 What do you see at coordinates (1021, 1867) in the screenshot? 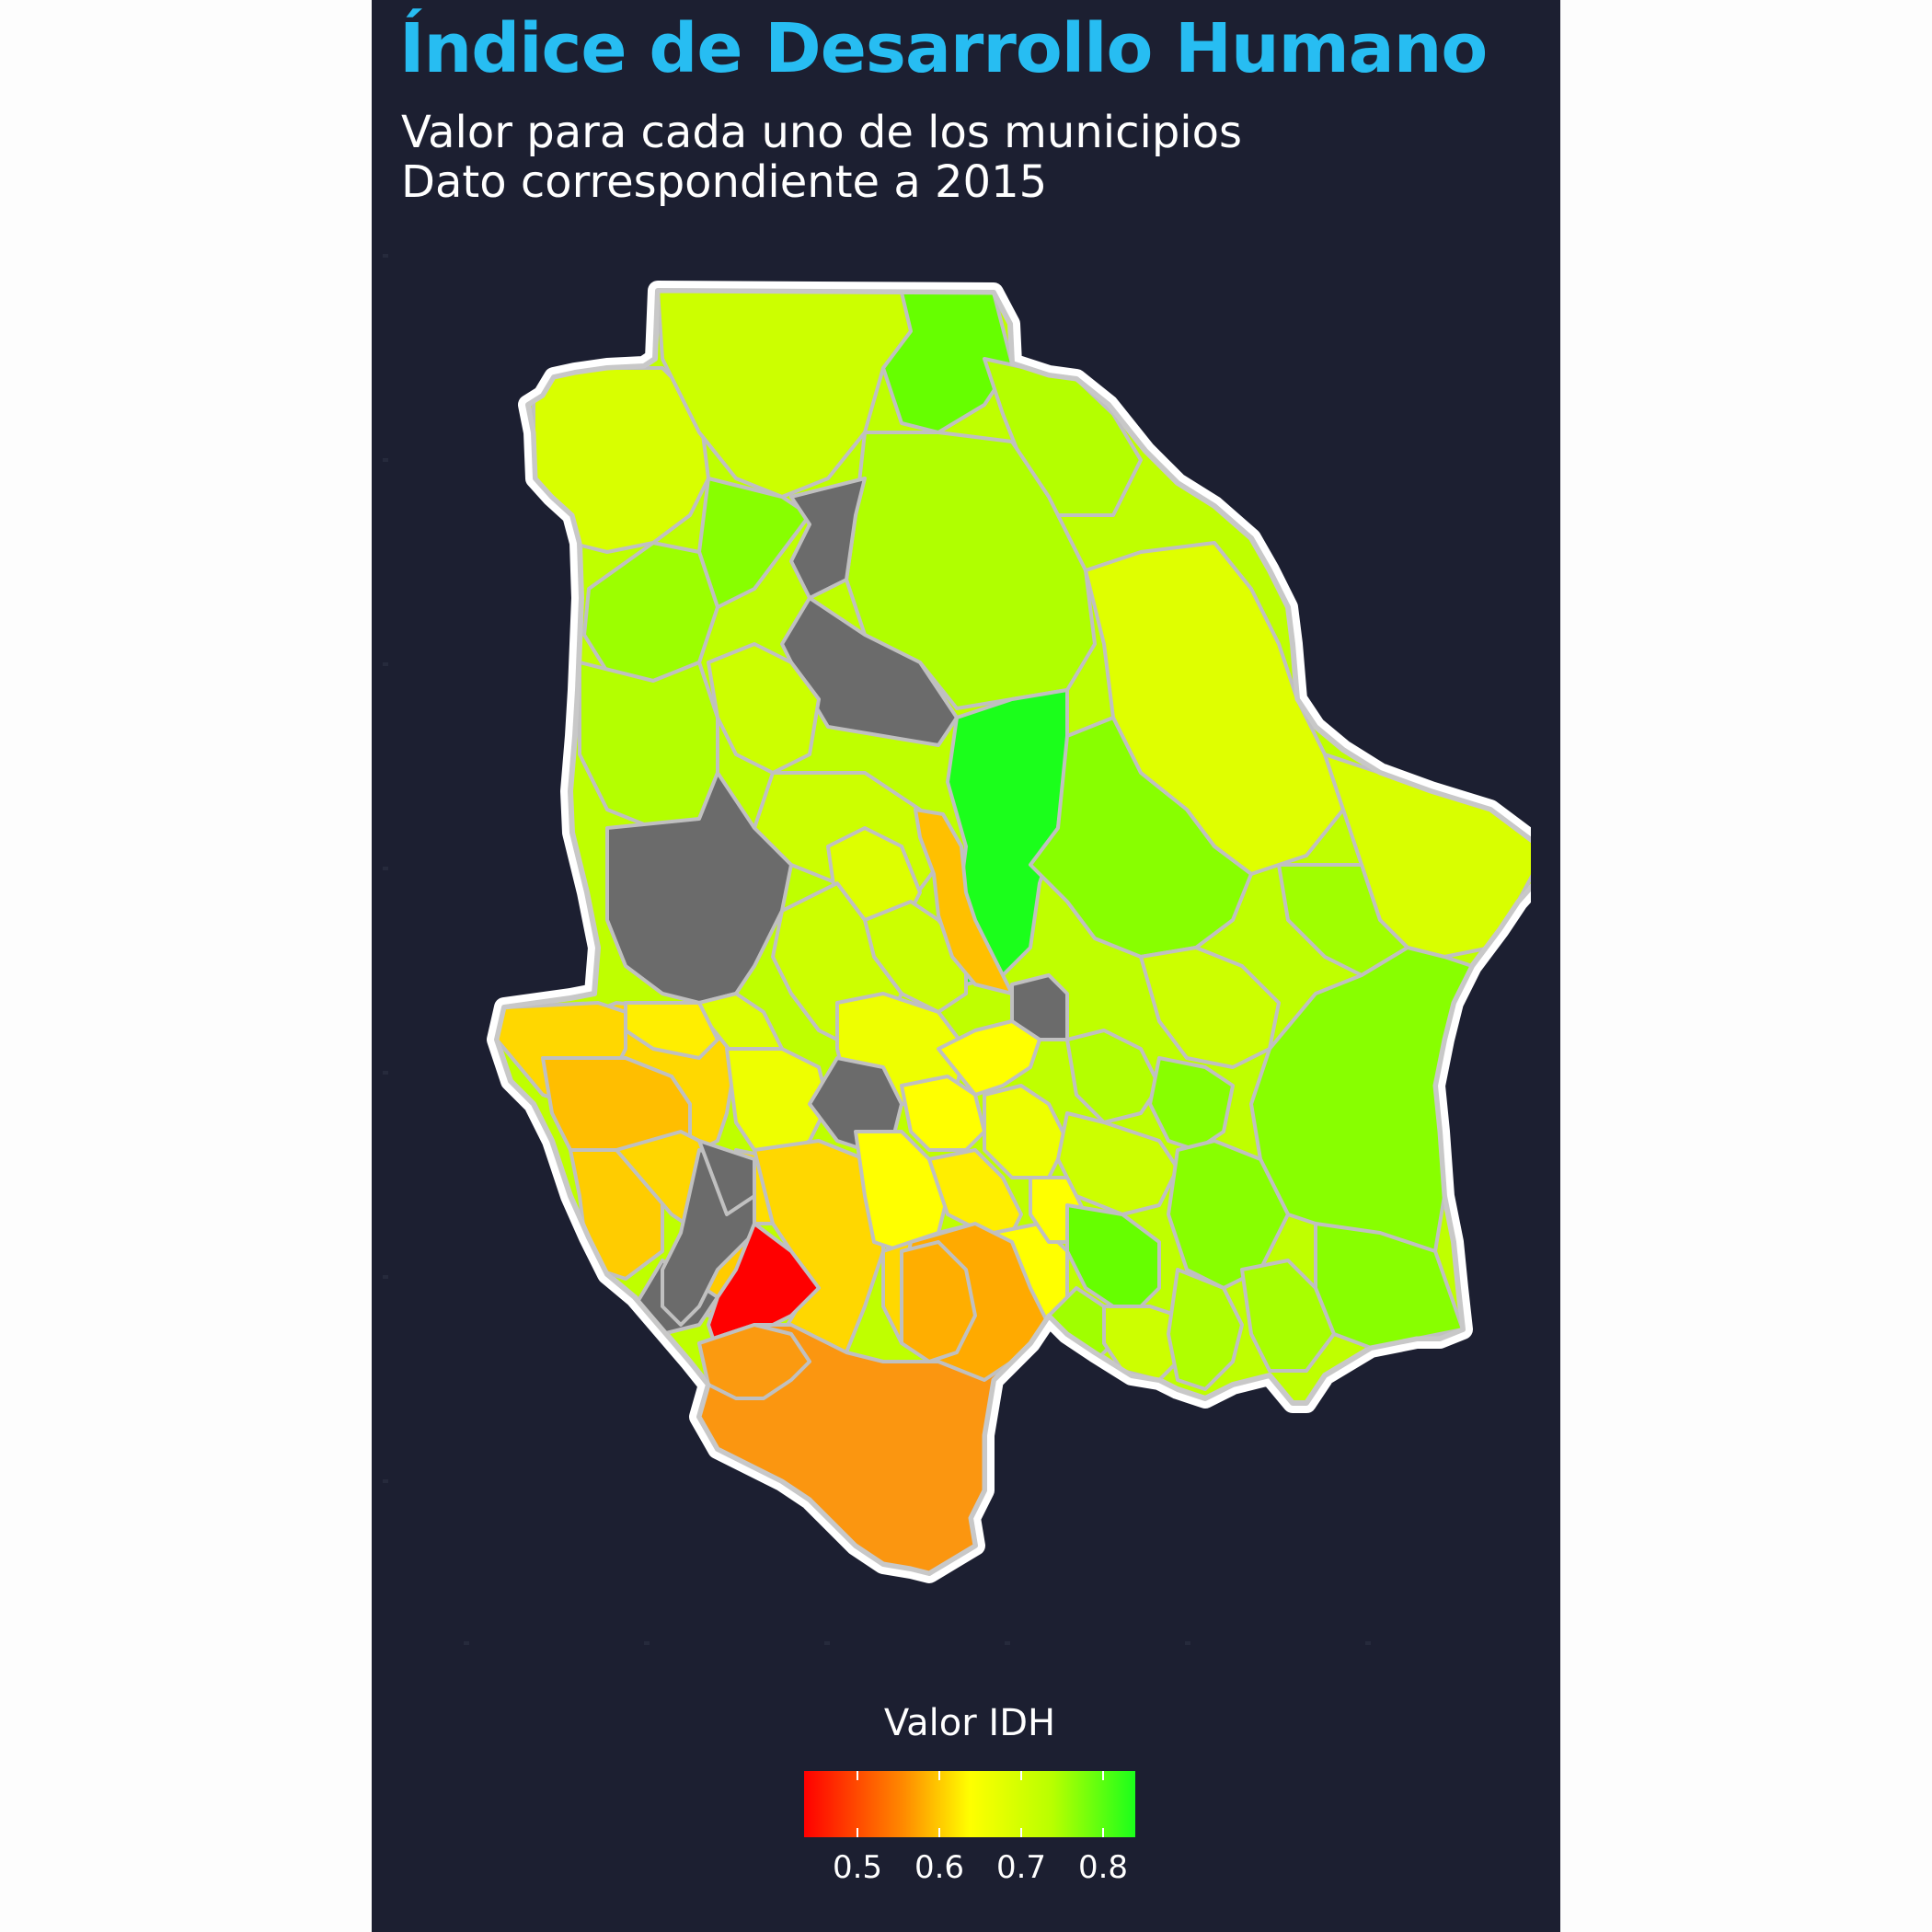
I see `legend-label-0-7: 0.7` at bounding box center [1021, 1867].